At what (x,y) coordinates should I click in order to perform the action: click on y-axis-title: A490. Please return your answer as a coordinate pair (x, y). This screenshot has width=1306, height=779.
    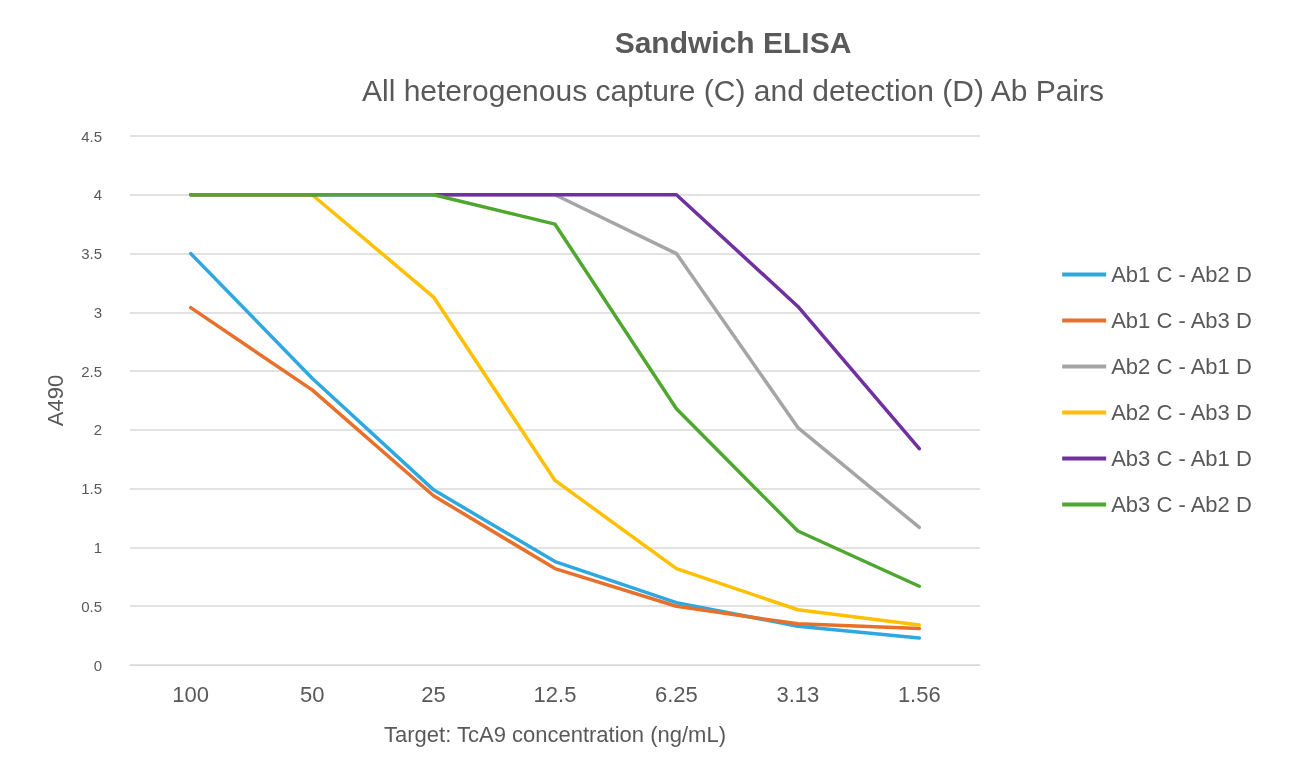
    Looking at the image, I should click on (55, 400).